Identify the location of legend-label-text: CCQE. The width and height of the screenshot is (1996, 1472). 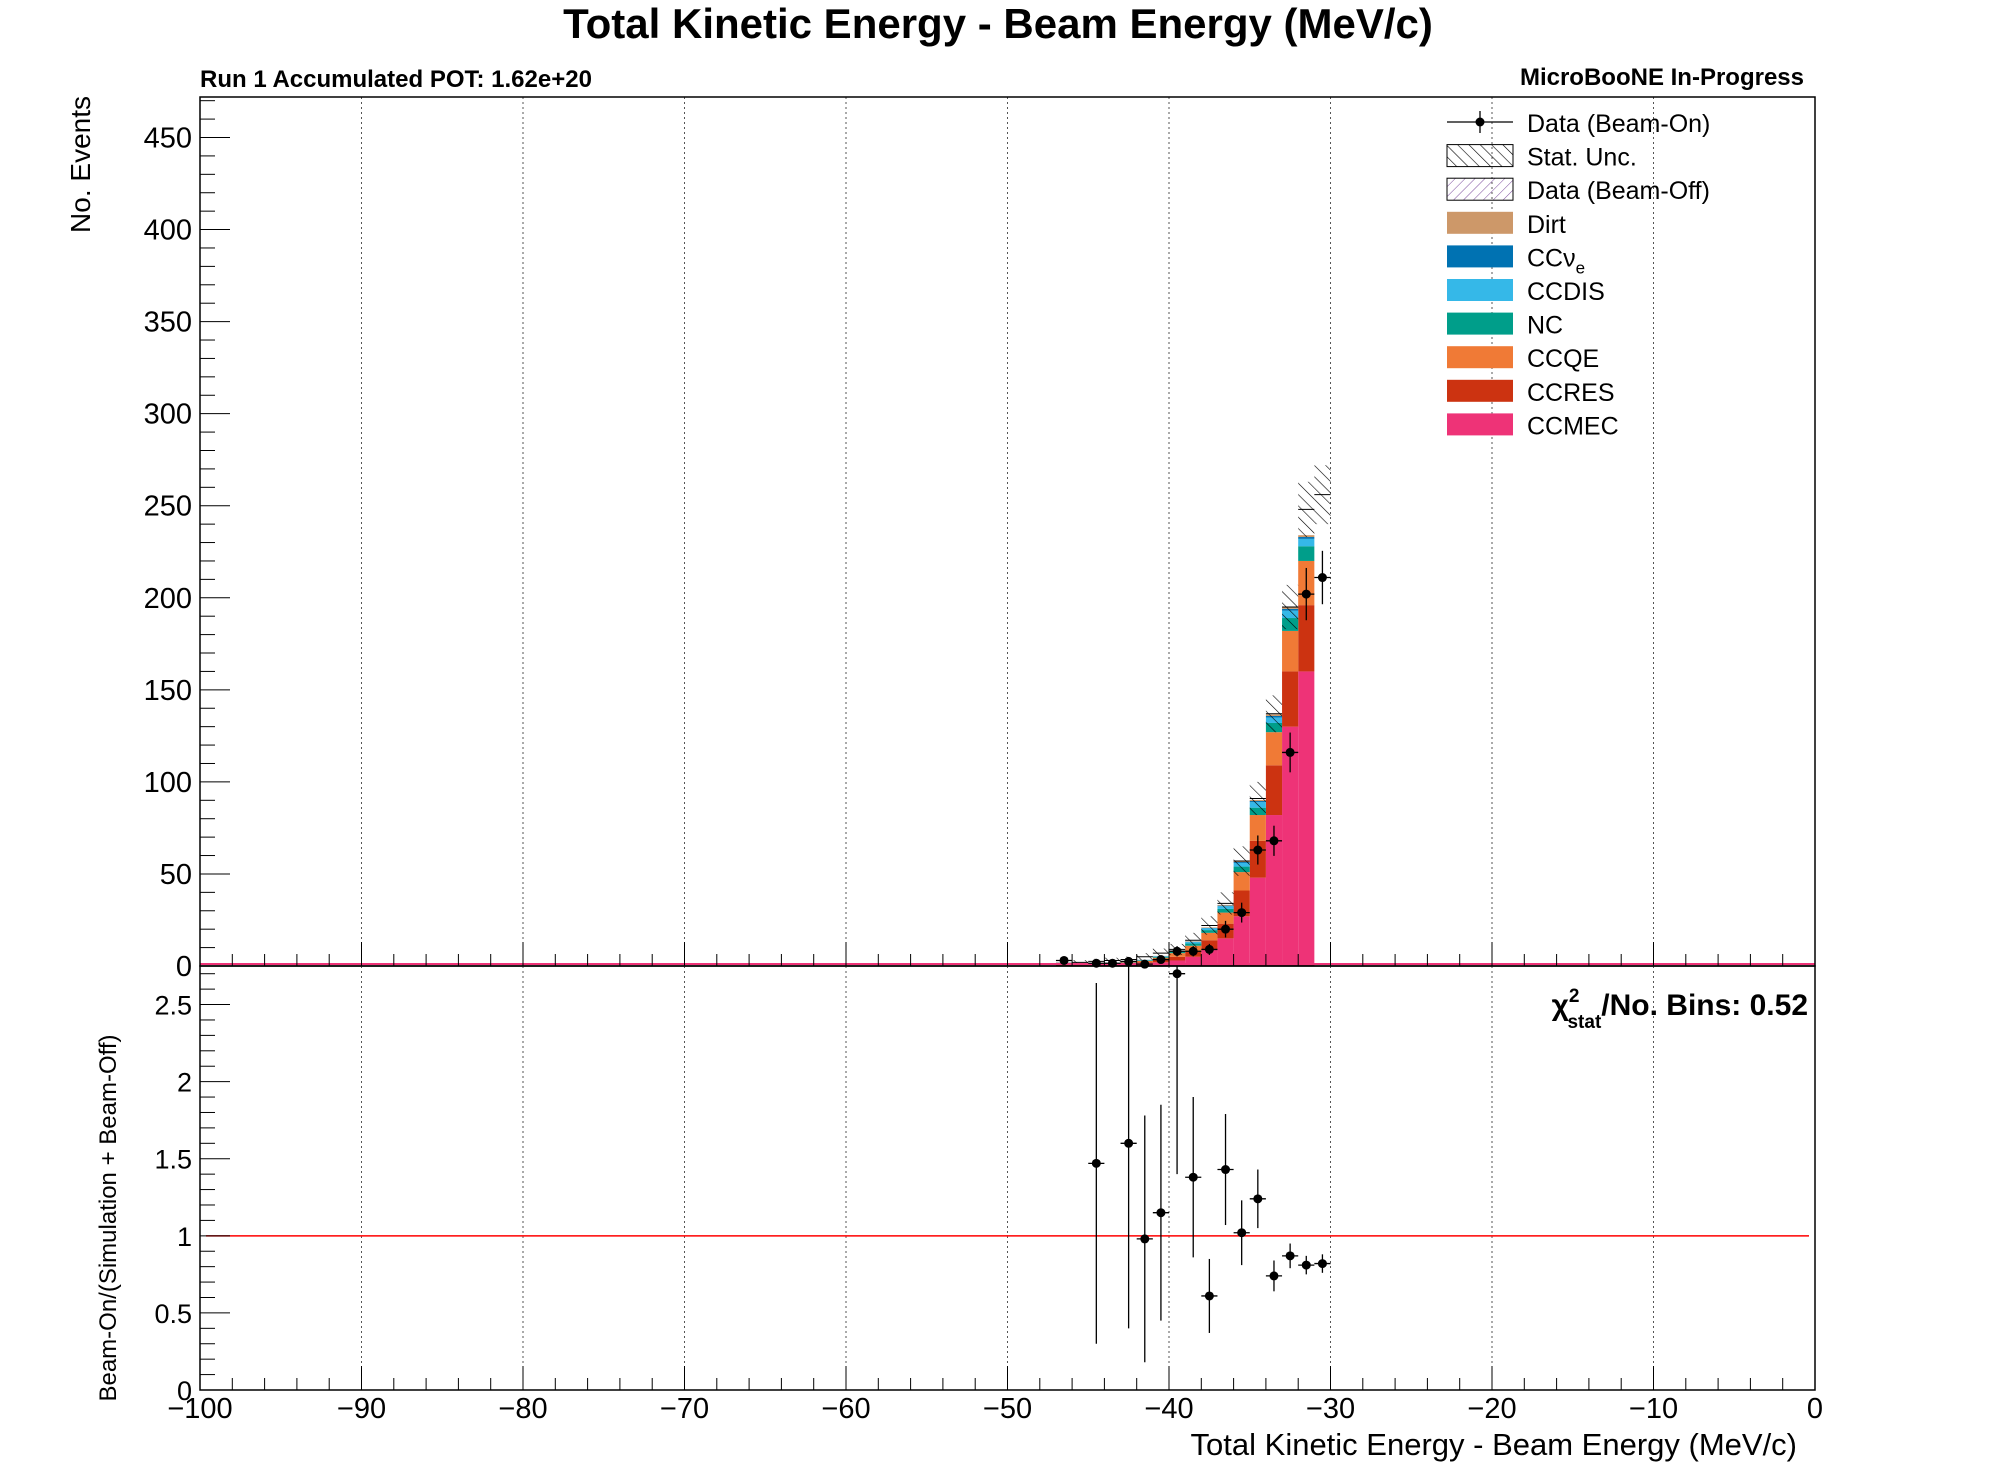
(1563, 359).